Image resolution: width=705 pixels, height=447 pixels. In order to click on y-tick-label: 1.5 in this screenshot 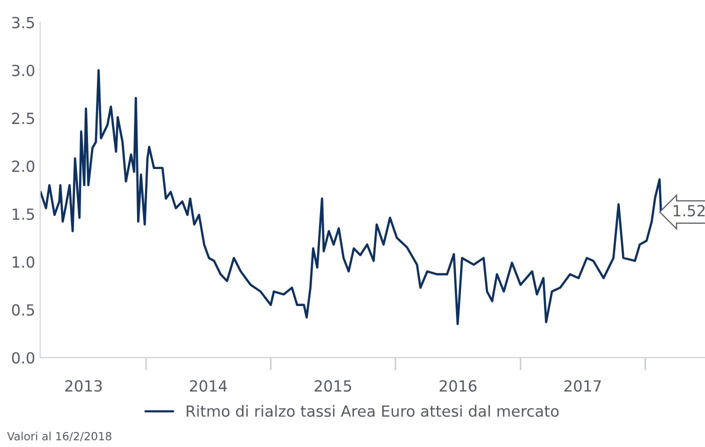, I will do `click(23, 214)`.